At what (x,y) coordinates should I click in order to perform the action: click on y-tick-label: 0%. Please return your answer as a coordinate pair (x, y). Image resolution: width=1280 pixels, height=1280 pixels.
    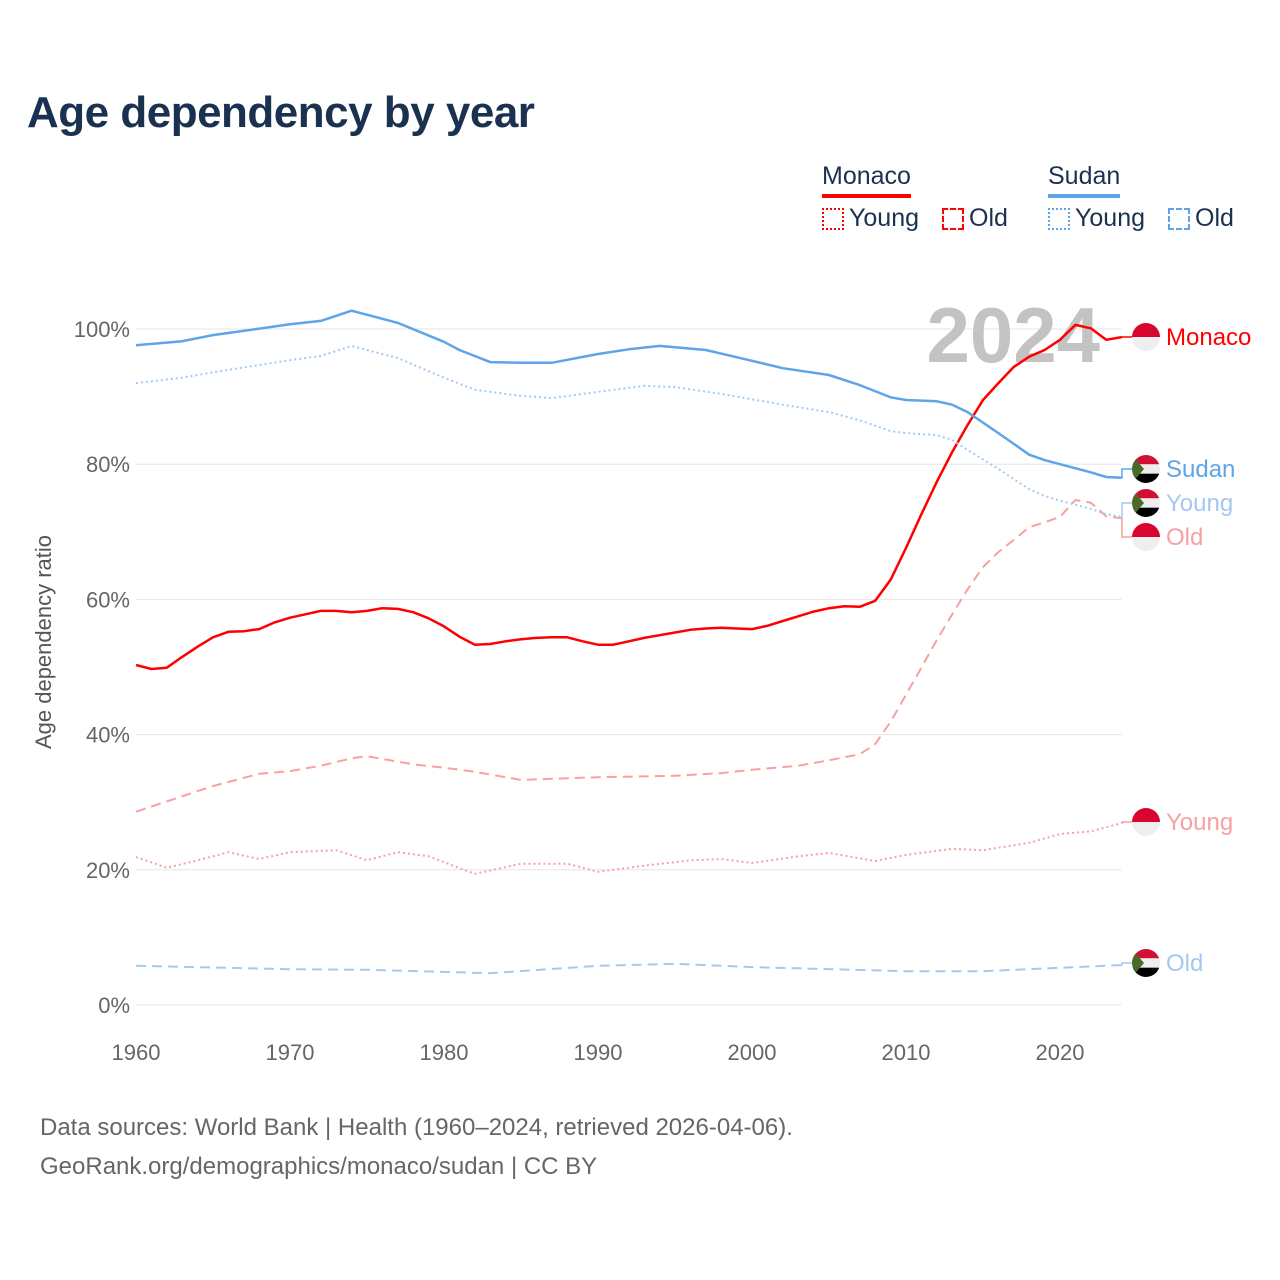
    Looking at the image, I should click on (114, 1005).